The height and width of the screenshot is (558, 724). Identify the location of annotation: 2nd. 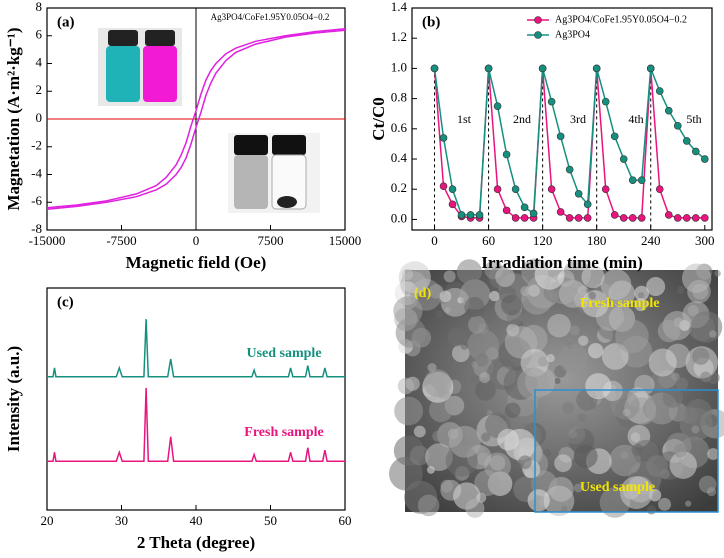
(522, 119).